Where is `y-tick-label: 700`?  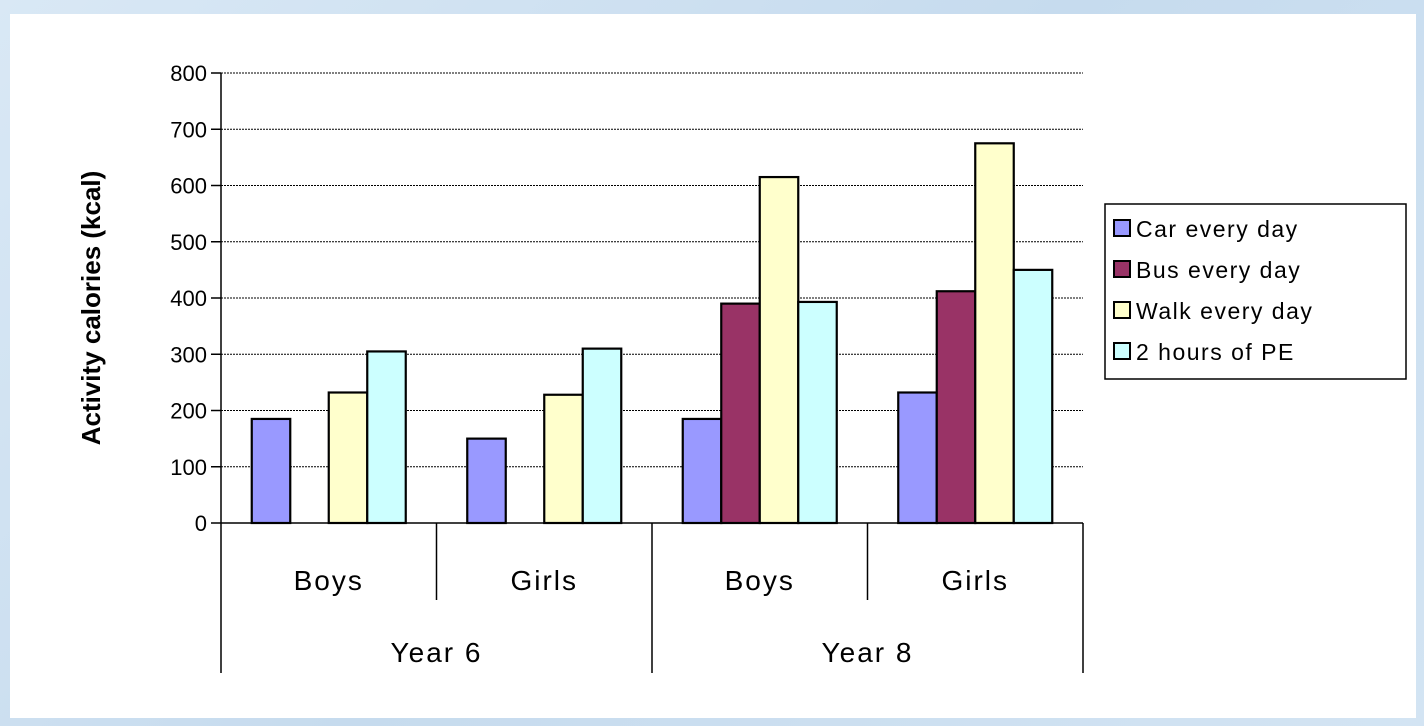 y-tick-label: 700 is located at coordinates (188, 129).